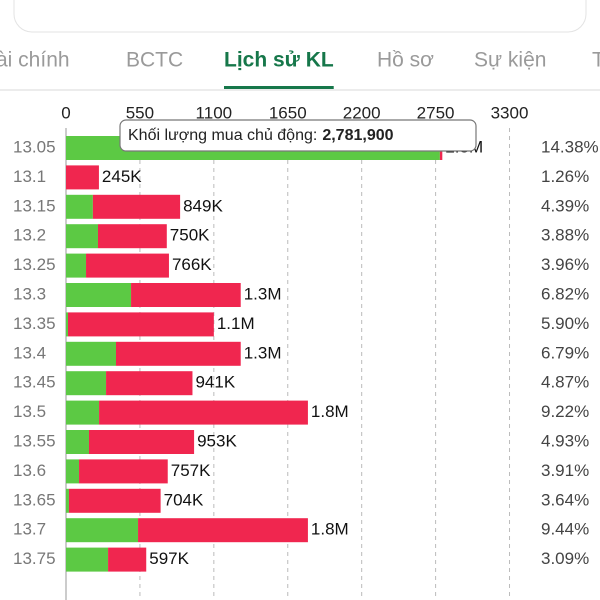 The height and width of the screenshot is (600, 600). What do you see at coordinates (300, 16) in the screenshot?
I see `search-card` at bounding box center [300, 16].